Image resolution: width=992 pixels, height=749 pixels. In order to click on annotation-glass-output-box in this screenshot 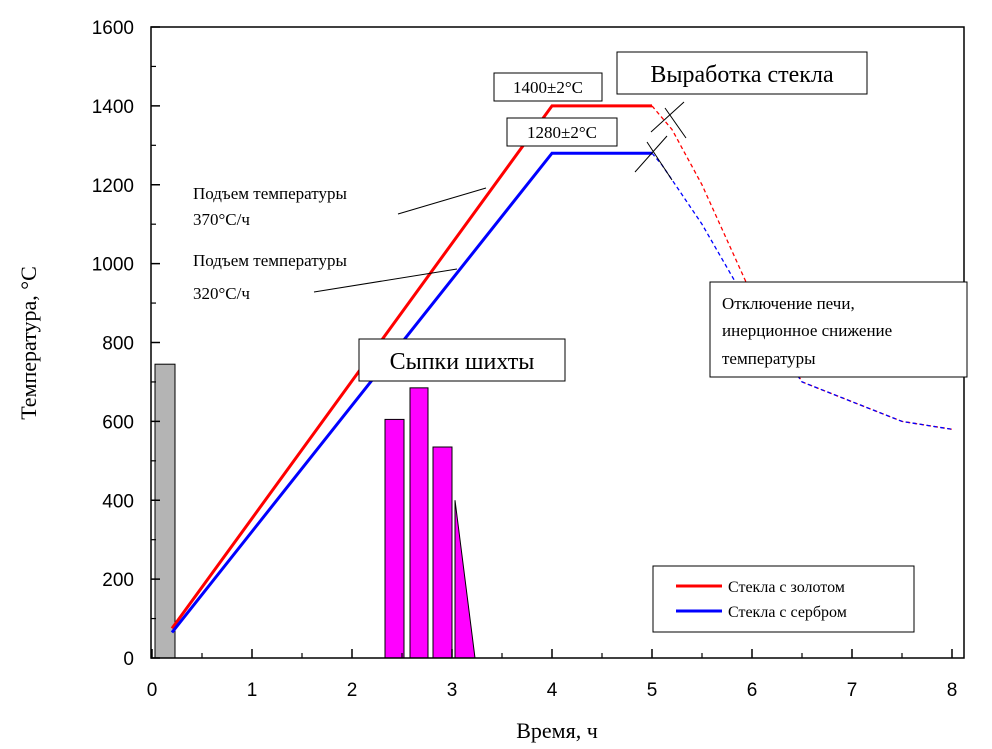, I will do `click(742, 73)`.